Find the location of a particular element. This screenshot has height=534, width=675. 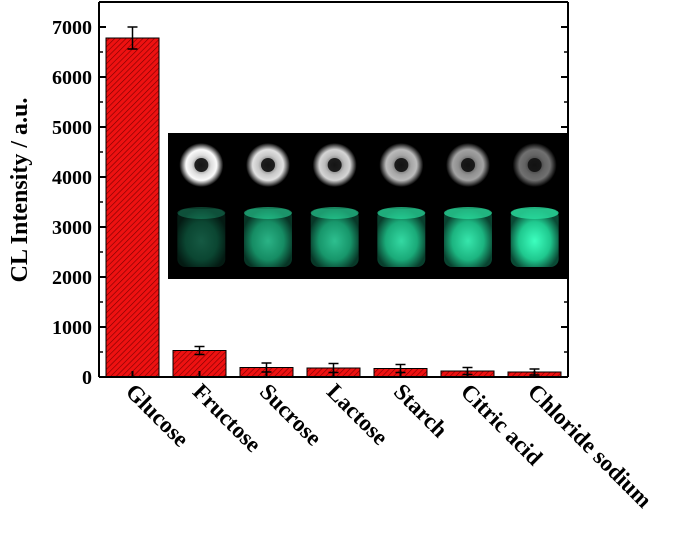

y-tick-label: 5000 is located at coordinates (72, 128).